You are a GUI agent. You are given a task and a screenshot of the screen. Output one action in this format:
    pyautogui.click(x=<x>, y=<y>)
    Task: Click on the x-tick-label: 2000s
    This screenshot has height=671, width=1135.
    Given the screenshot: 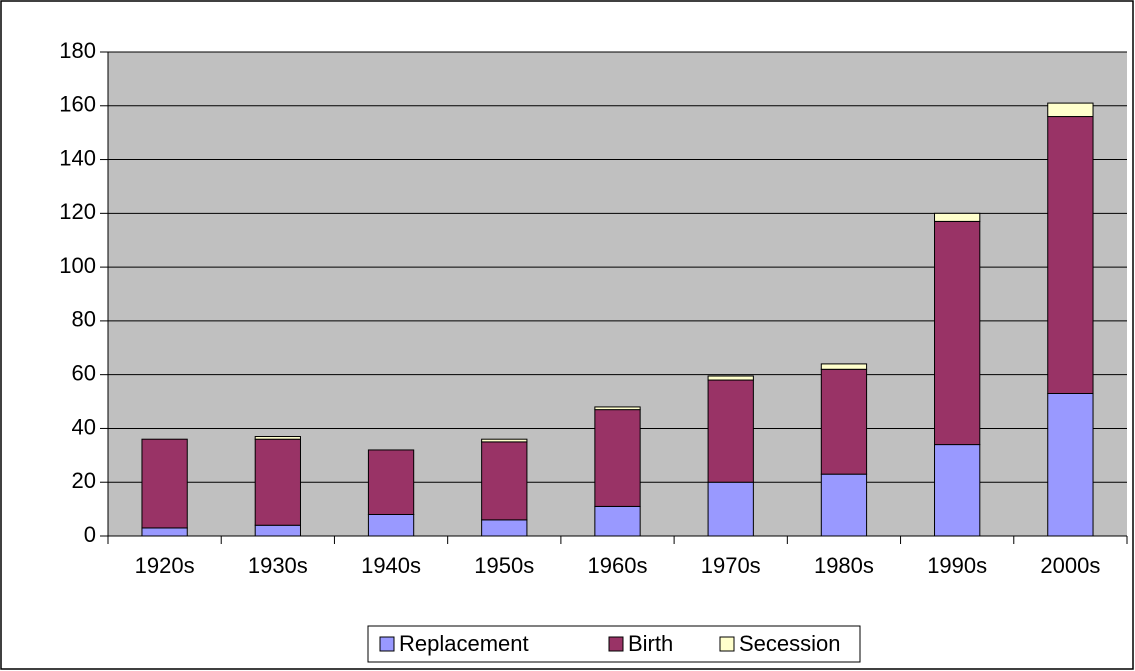 What is the action you would take?
    pyautogui.click(x=1070, y=565)
    